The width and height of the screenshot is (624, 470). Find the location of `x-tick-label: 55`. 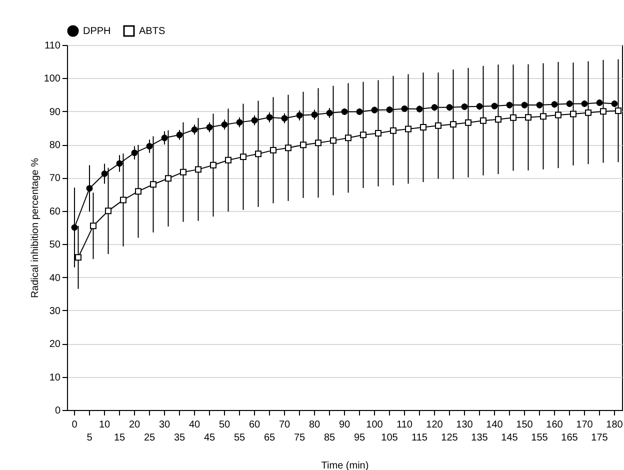

x-tick-label: 55 is located at coordinates (240, 438).